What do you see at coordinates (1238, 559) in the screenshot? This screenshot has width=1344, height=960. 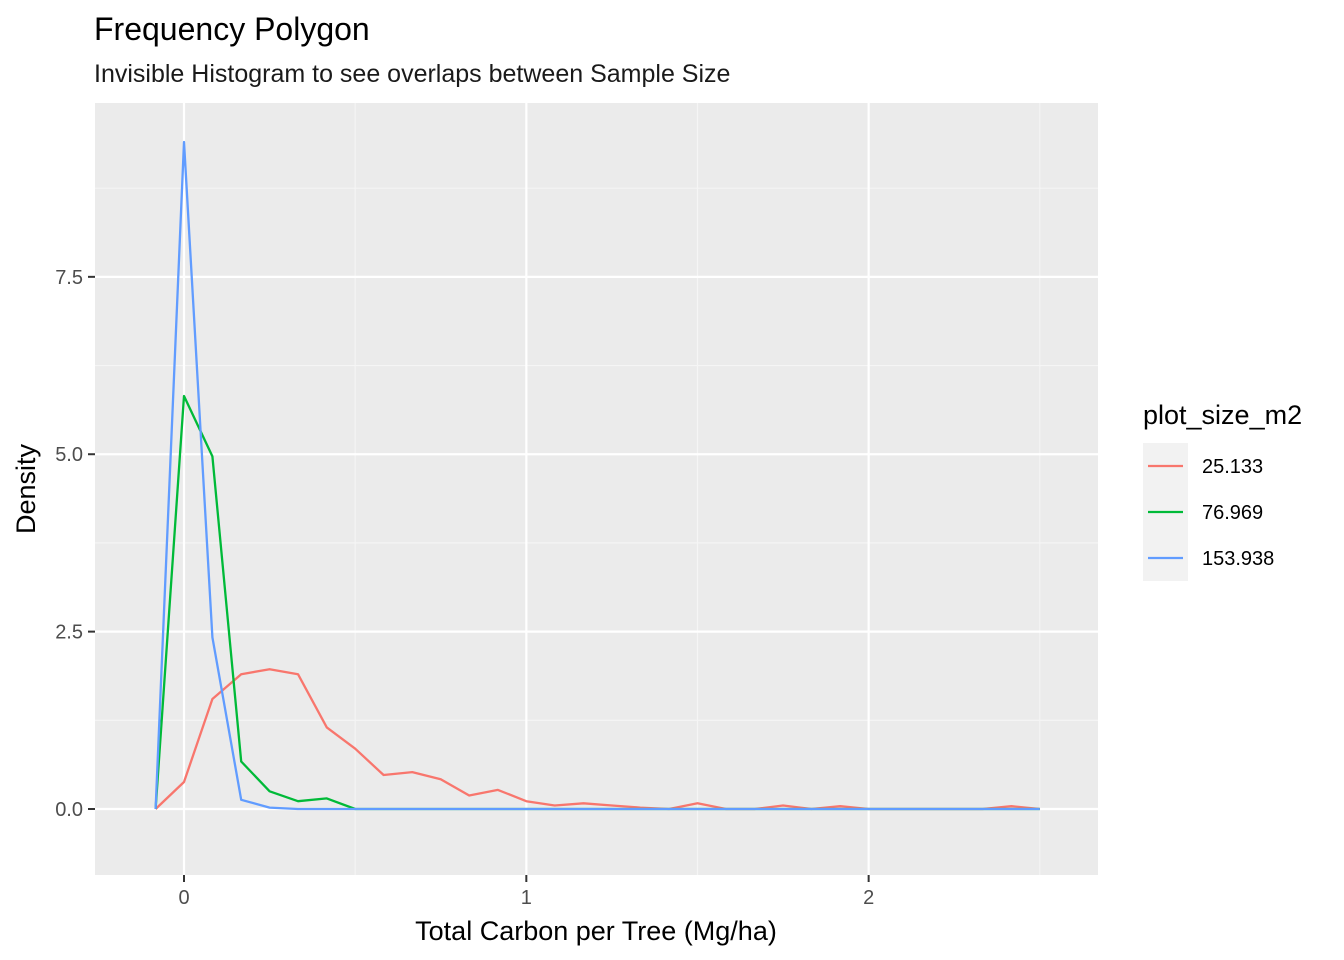 I see `legend-label: 153.938` at bounding box center [1238, 559].